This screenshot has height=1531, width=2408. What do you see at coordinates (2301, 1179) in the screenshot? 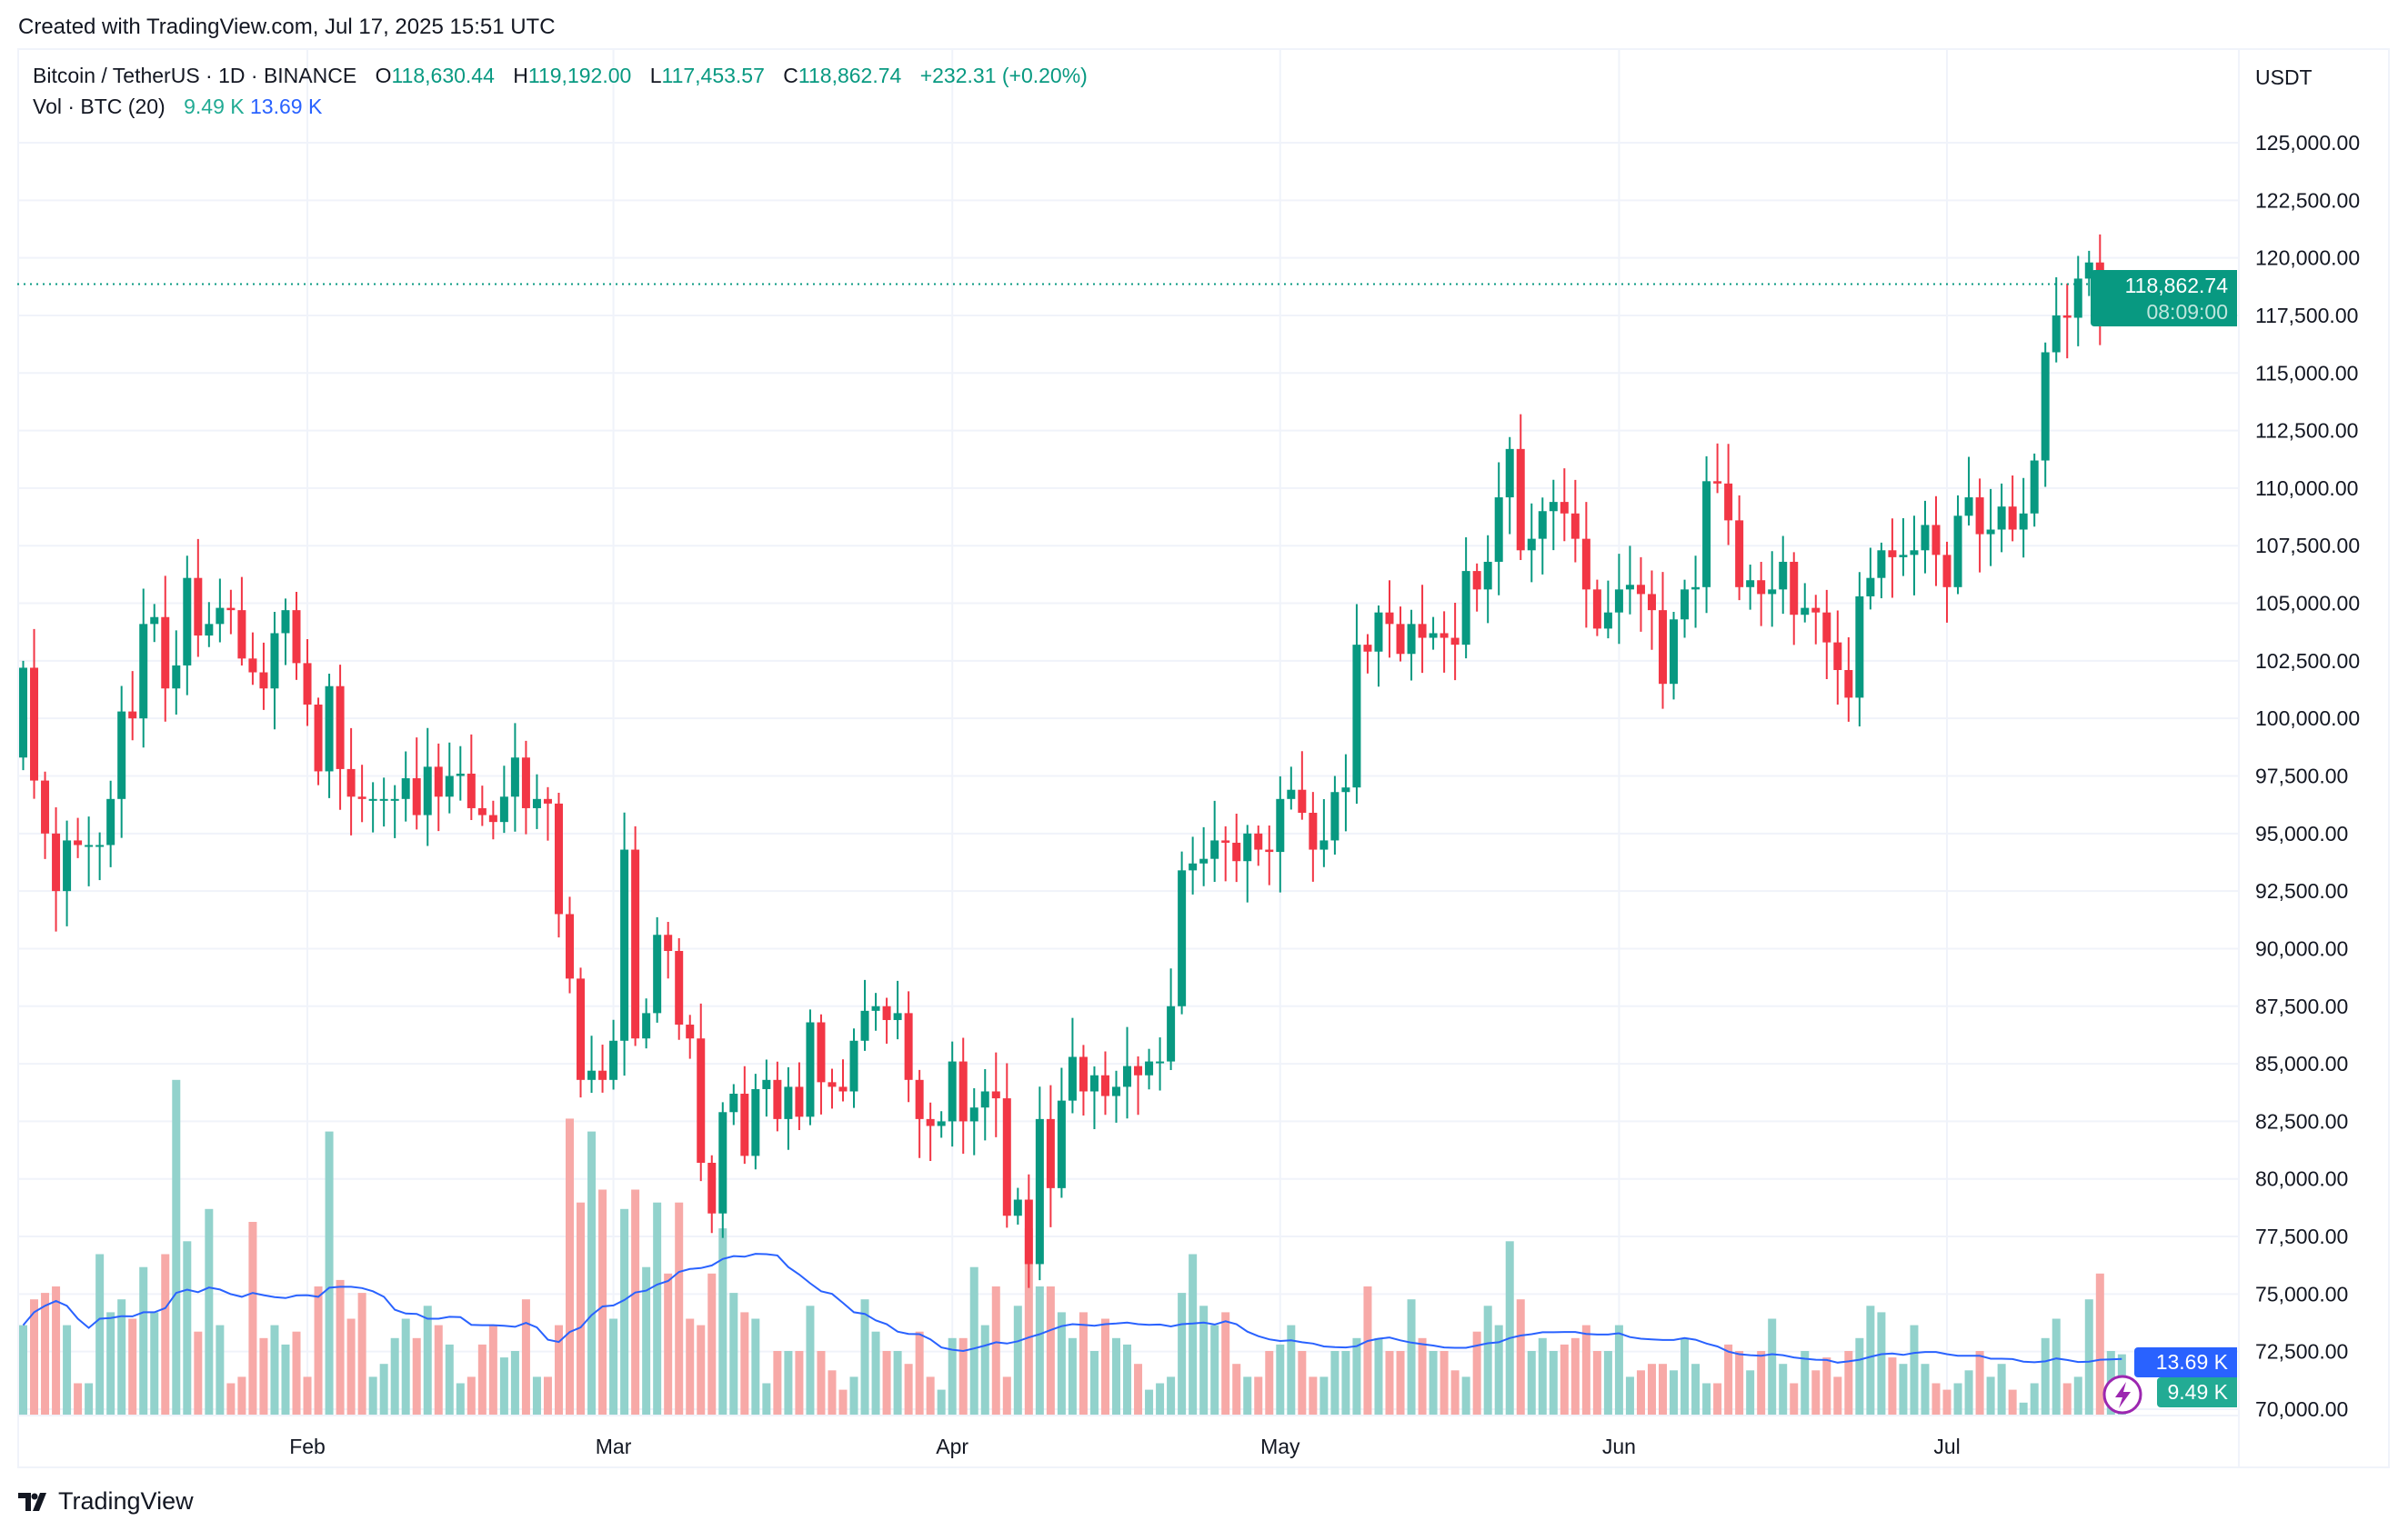
I see `price-tick-label: 80,000.00` at bounding box center [2301, 1179].